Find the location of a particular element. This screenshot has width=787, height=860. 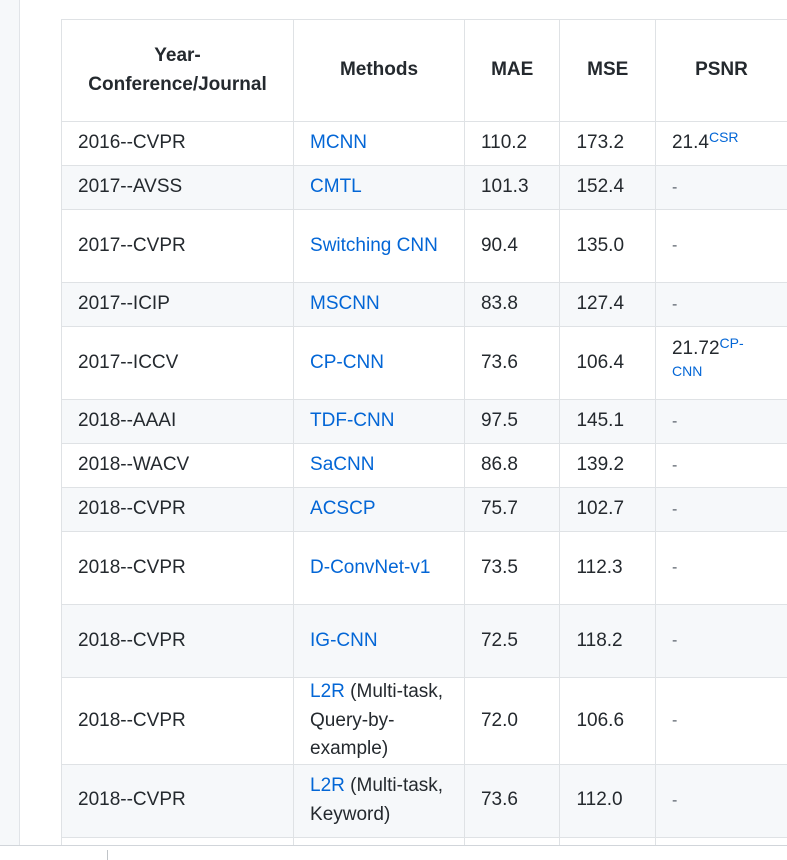

method-link: MSCNN is located at coordinates (345, 303).